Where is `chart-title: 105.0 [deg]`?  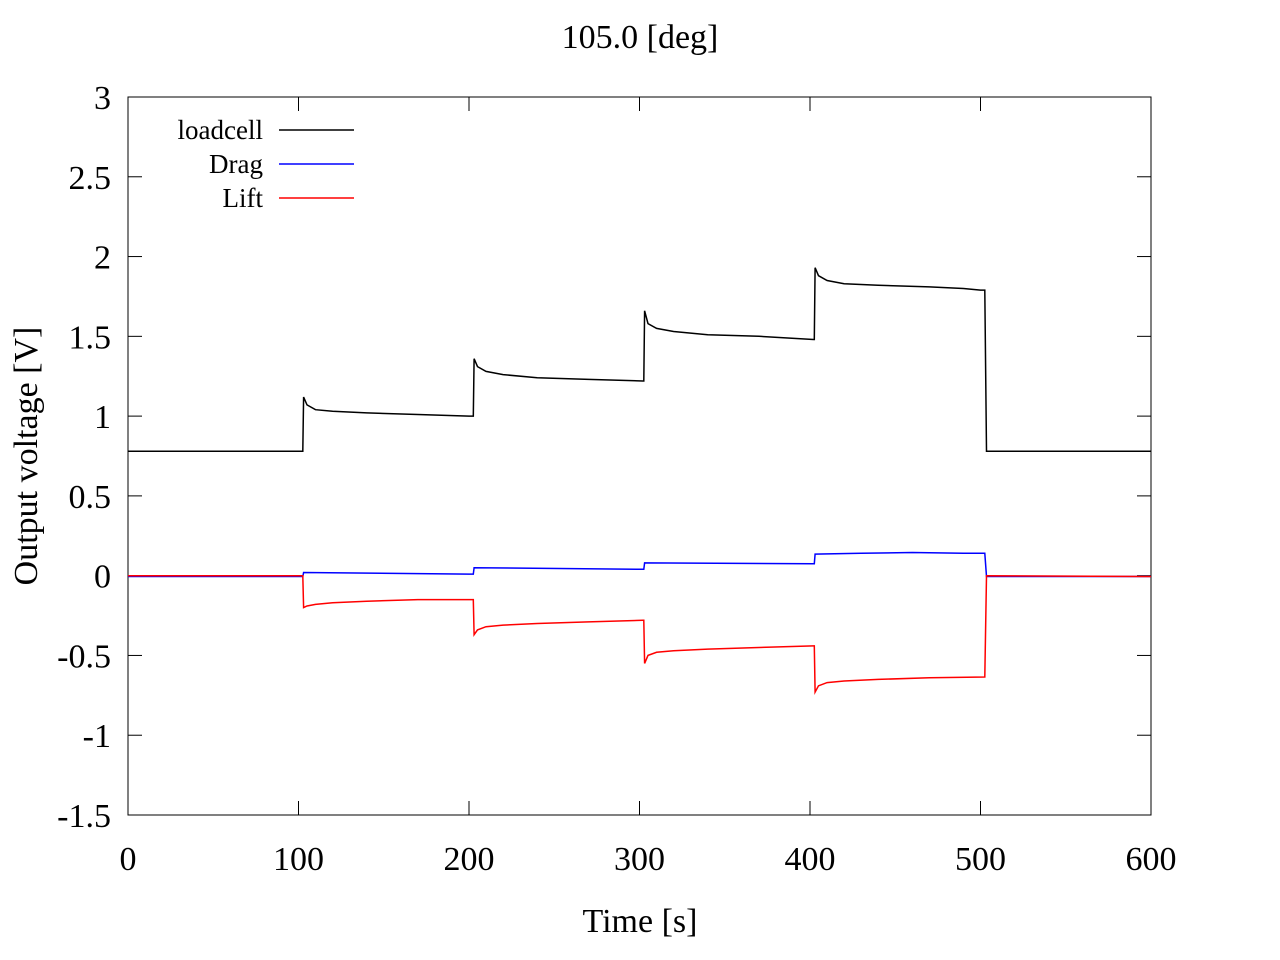
chart-title: 105.0 [deg] is located at coordinates (640, 37).